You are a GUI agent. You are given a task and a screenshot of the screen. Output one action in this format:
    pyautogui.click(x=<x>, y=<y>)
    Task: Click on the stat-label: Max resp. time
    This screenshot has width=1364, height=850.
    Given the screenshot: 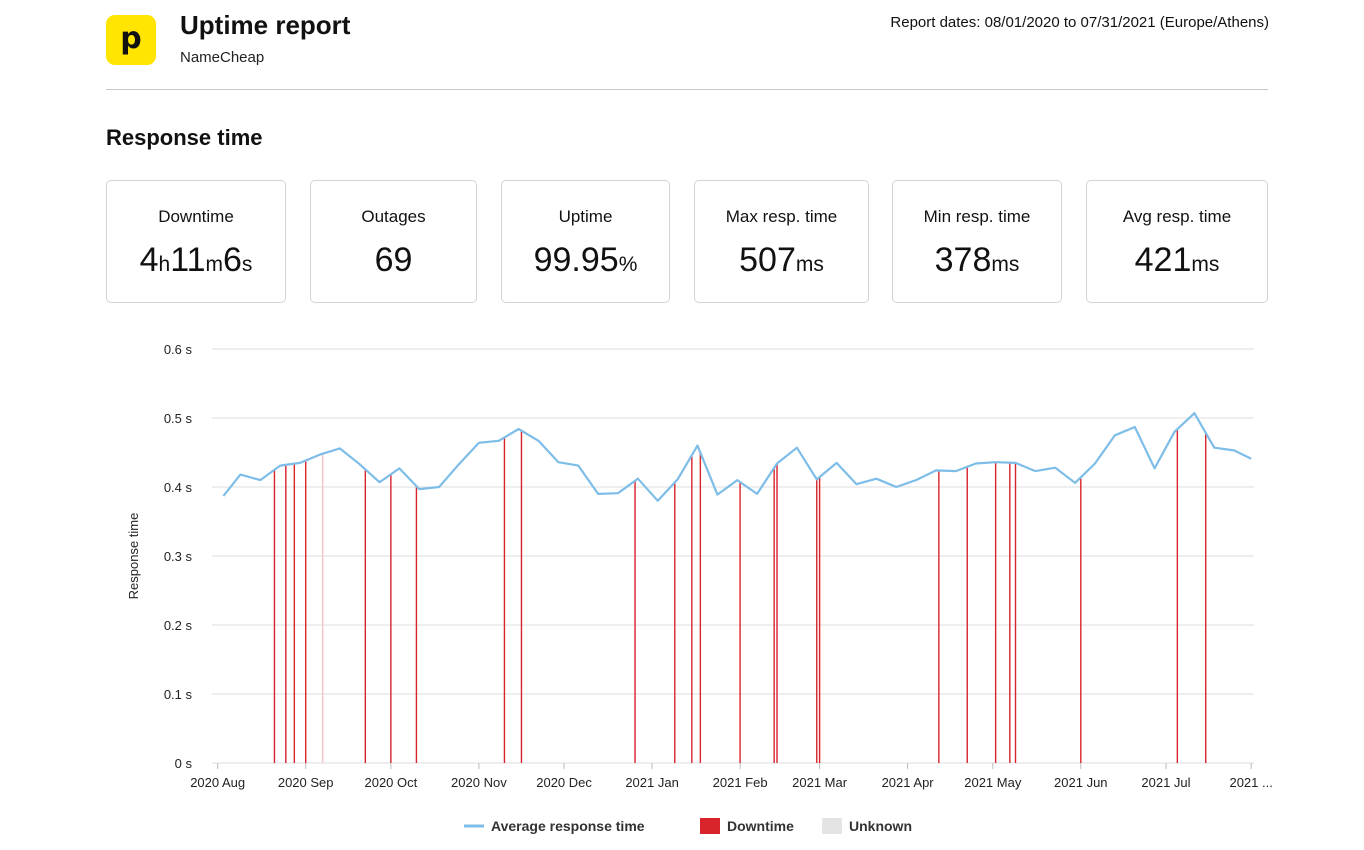 What is the action you would take?
    pyautogui.click(x=781, y=216)
    